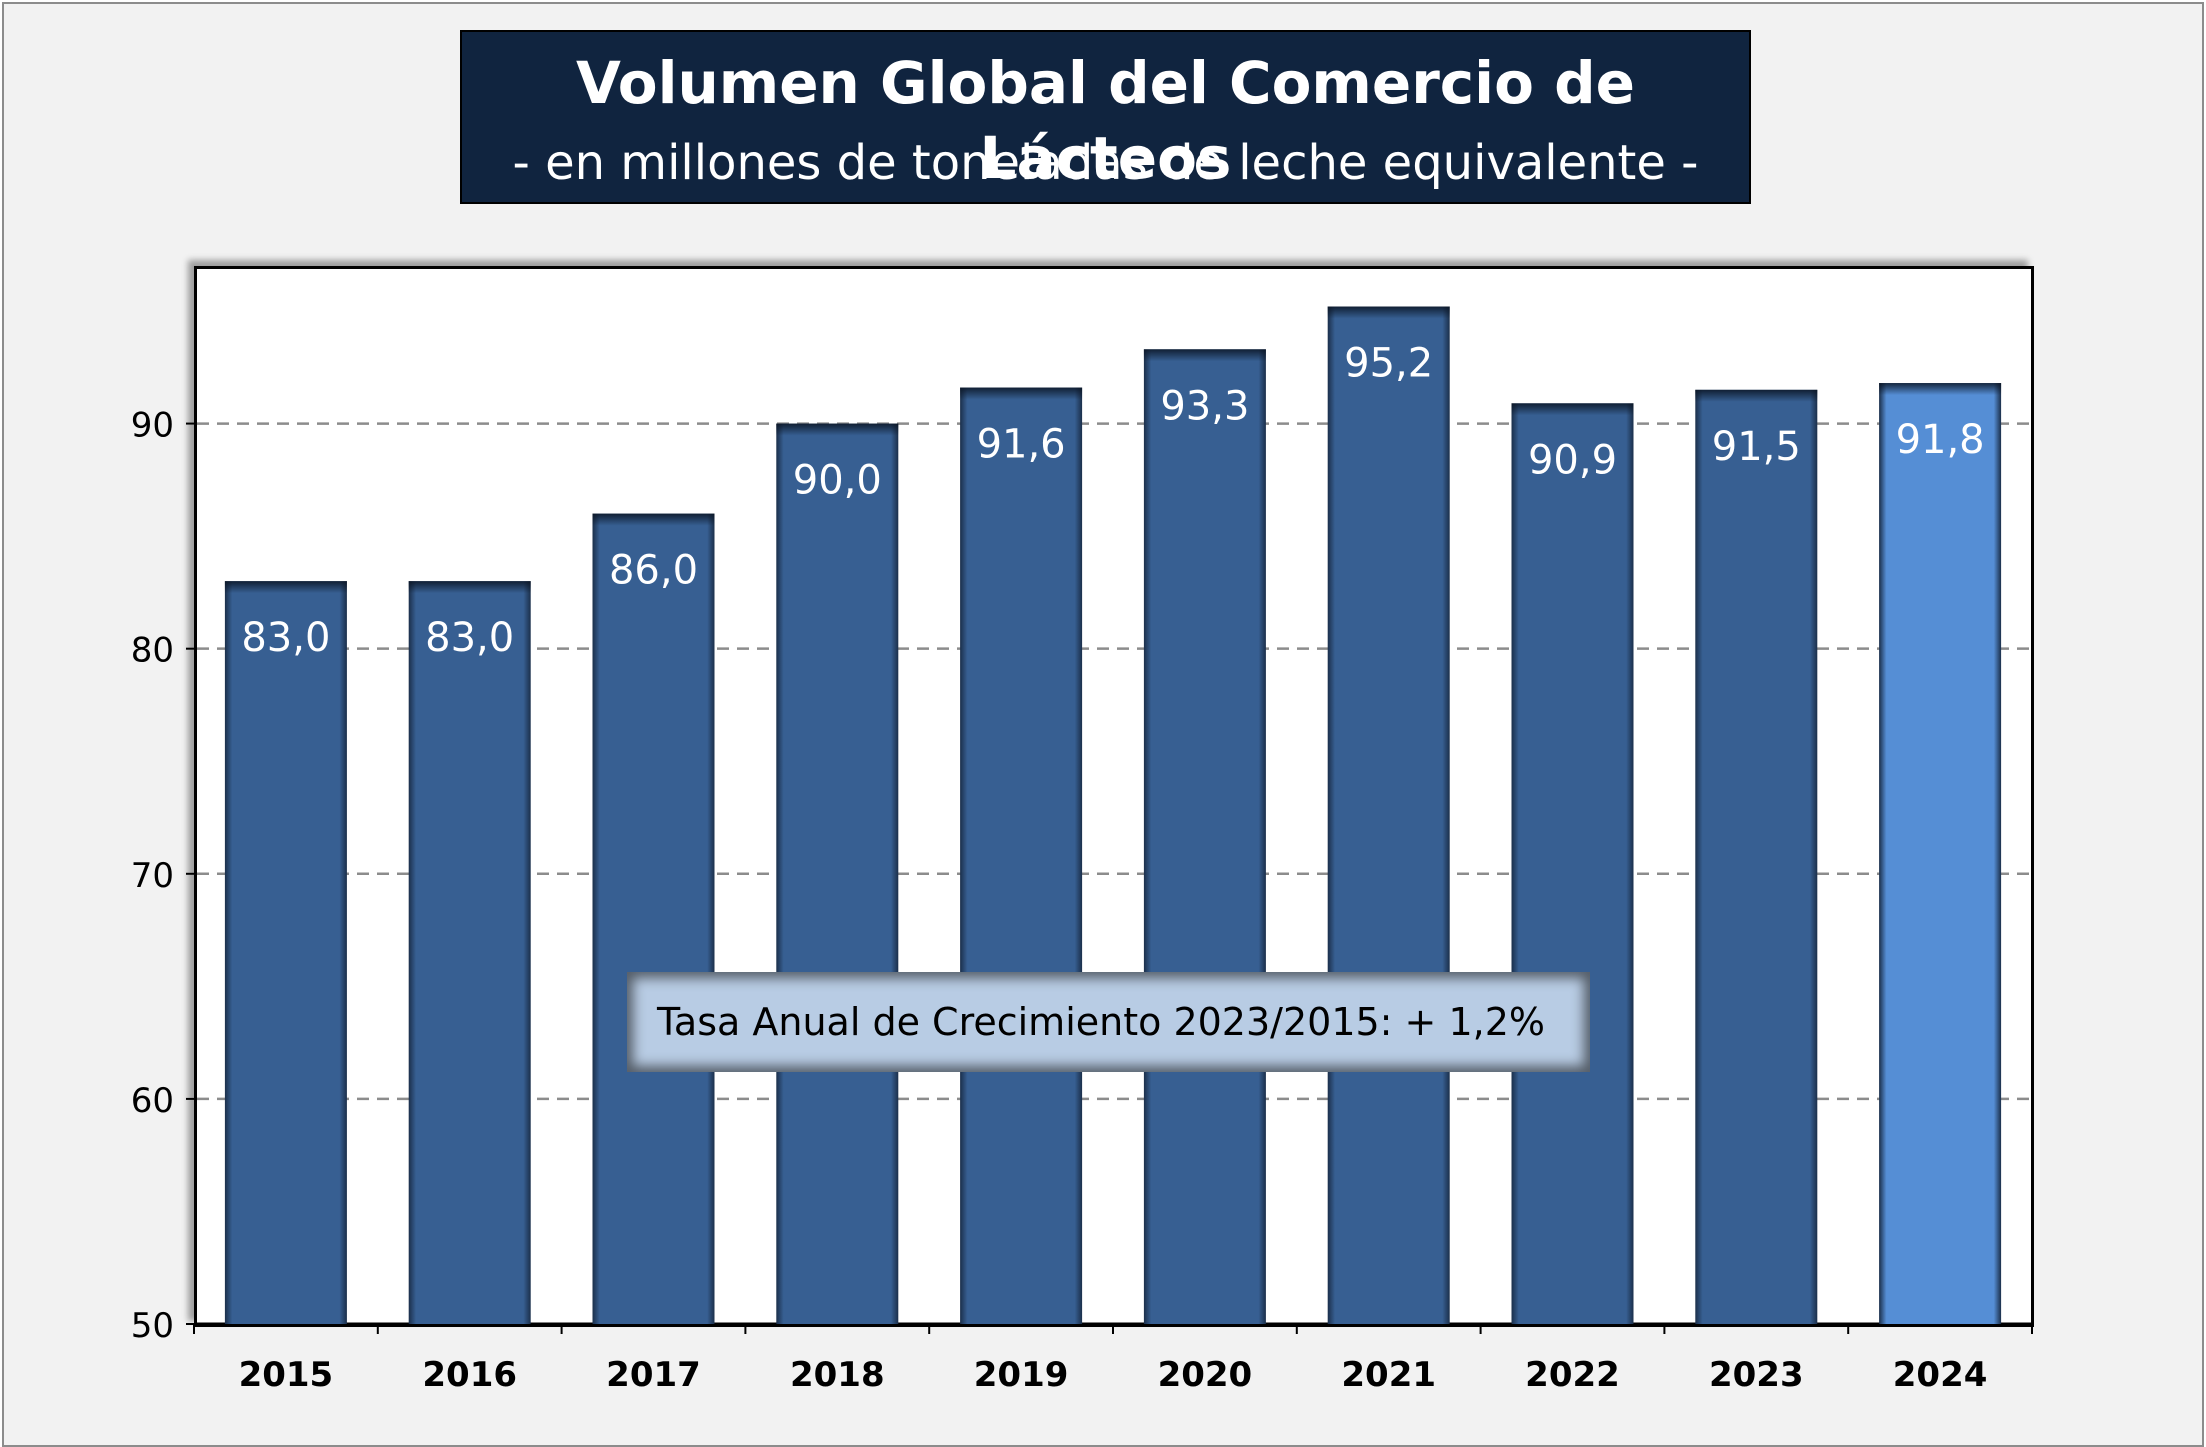 The image size is (2206, 1447). Describe the element at coordinates (1105, 121) in the screenshot. I see `chart-title: Volumen Global del Comercio de Lácteos` at that location.